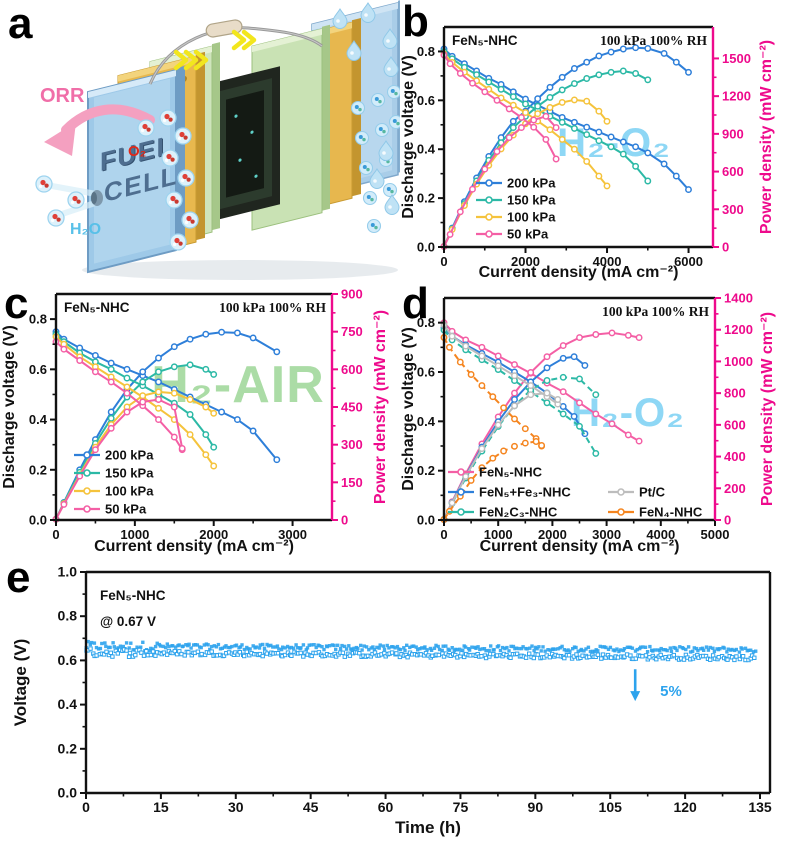 This screenshot has width=800, height=846. I want to click on svg-text: 5000, so click(715, 534).